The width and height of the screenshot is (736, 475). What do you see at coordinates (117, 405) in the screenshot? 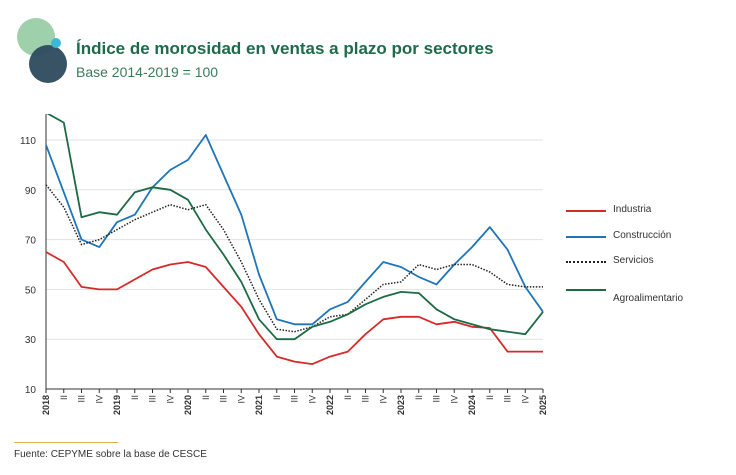
I see `x-tick-label: 2019` at bounding box center [117, 405].